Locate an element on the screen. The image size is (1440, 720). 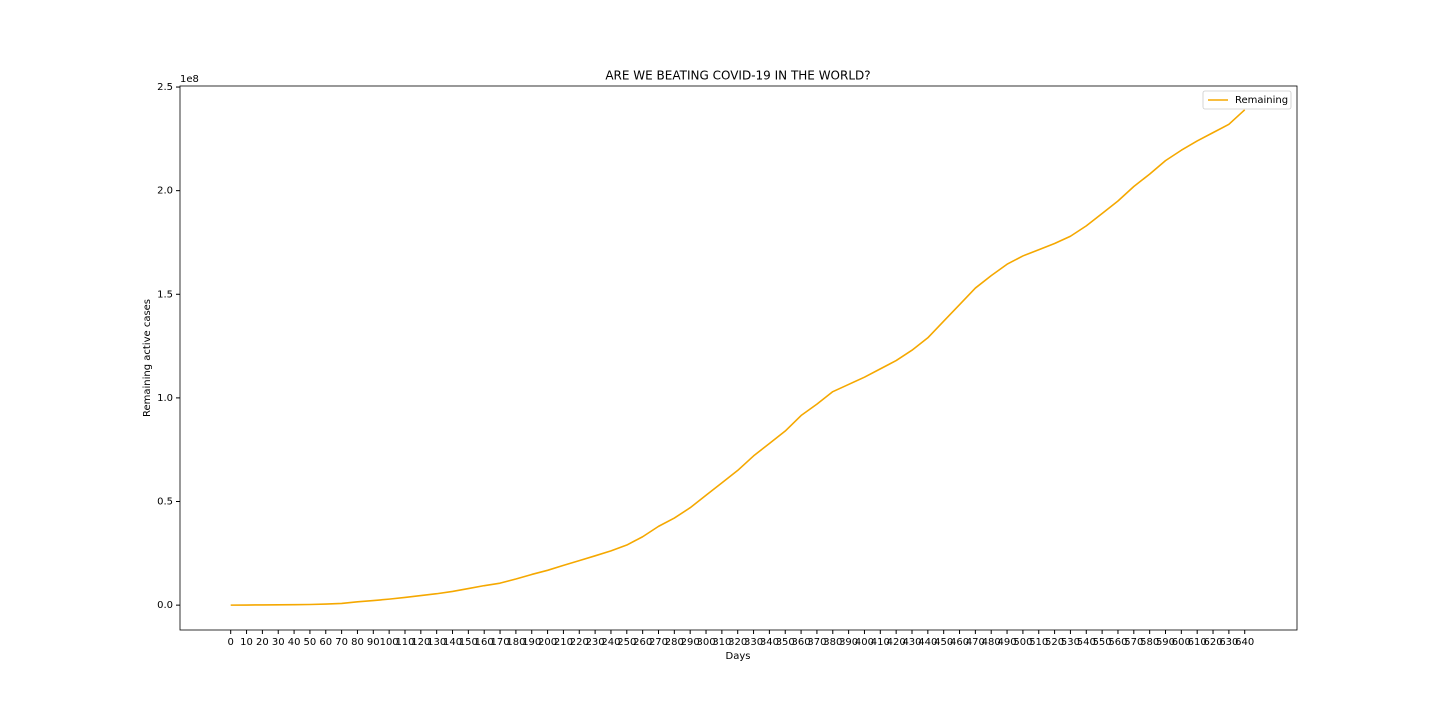
y-tick-label: 2.5 is located at coordinates (165, 87).